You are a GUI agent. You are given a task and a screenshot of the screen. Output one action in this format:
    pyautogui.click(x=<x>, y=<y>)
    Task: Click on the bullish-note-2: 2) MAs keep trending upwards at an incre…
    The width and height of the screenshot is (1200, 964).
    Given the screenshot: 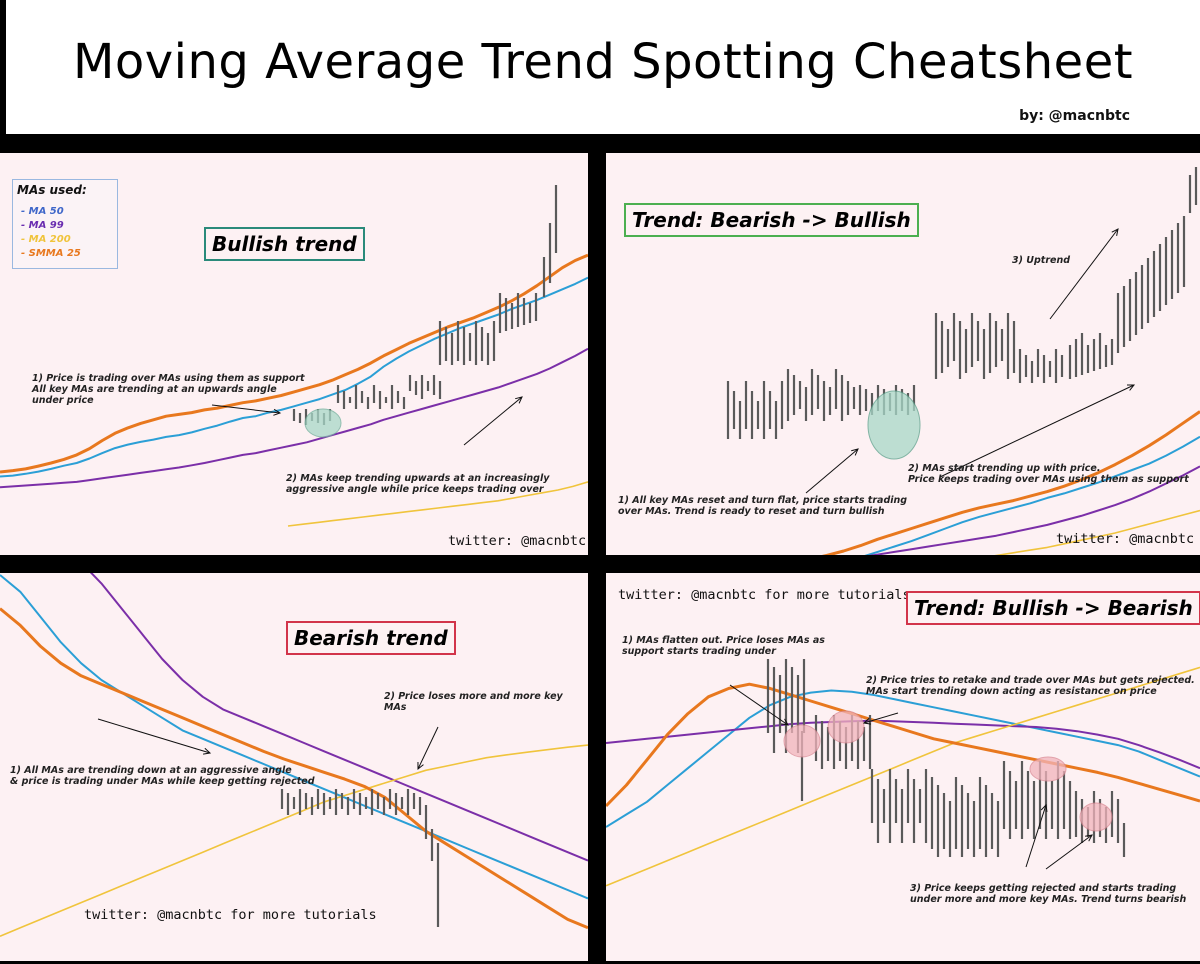 What is the action you would take?
    pyautogui.click(x=418, y=484)
    